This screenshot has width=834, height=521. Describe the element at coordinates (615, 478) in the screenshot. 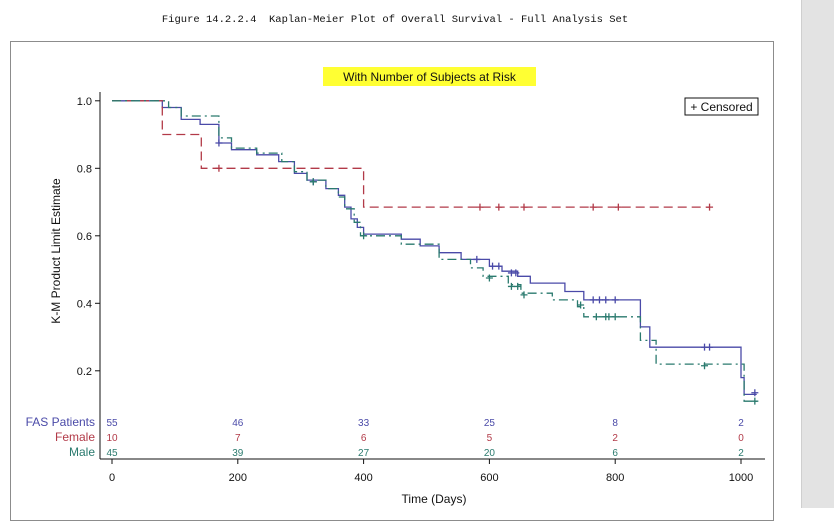

I see `x-tick-label: 800` at that location.